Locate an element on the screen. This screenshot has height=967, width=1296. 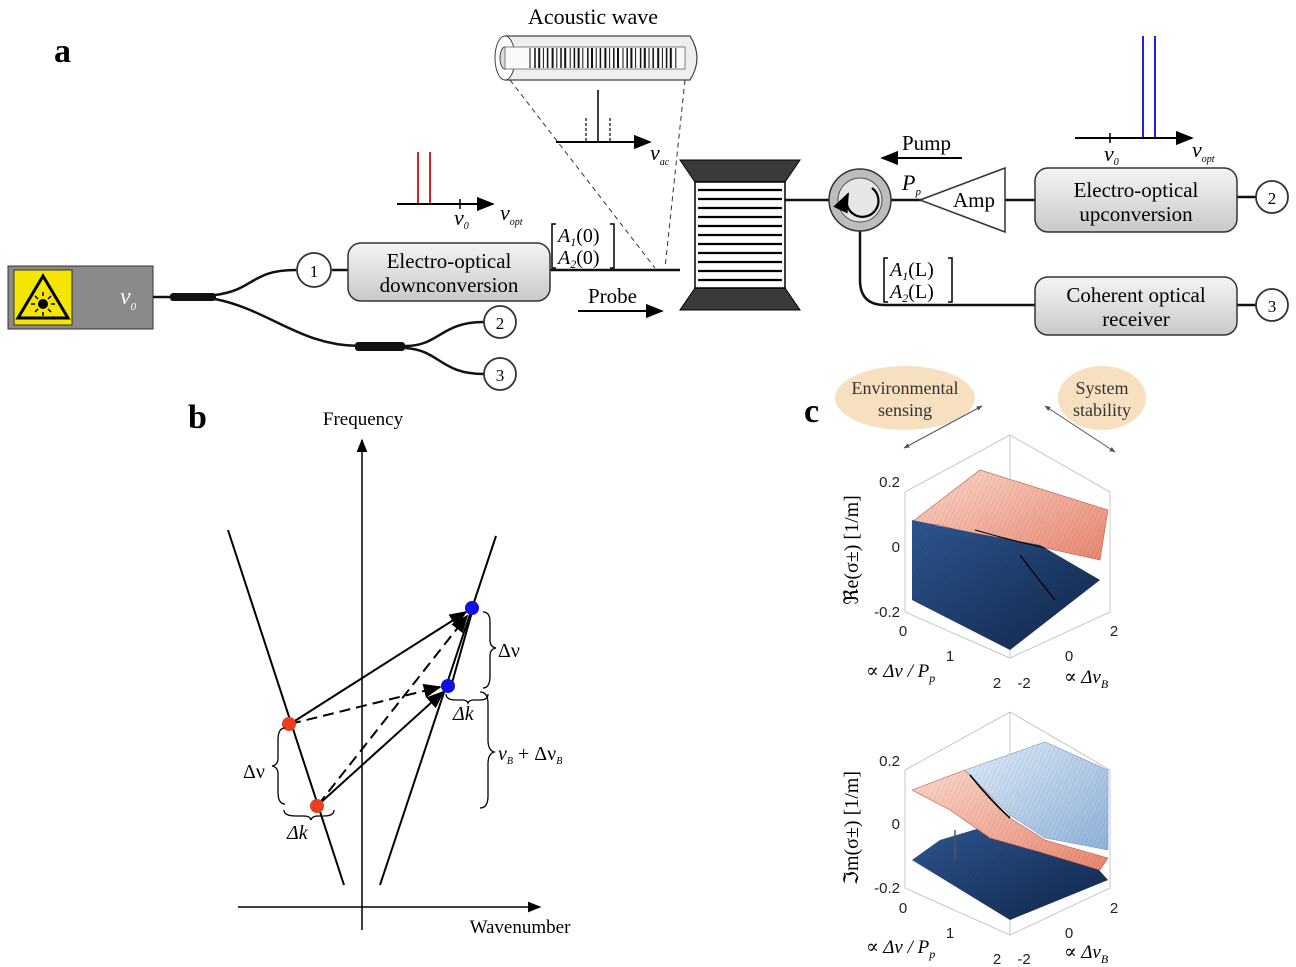
im-x2-label: ∝ ΔνB is located at coordinates (1086, 954).